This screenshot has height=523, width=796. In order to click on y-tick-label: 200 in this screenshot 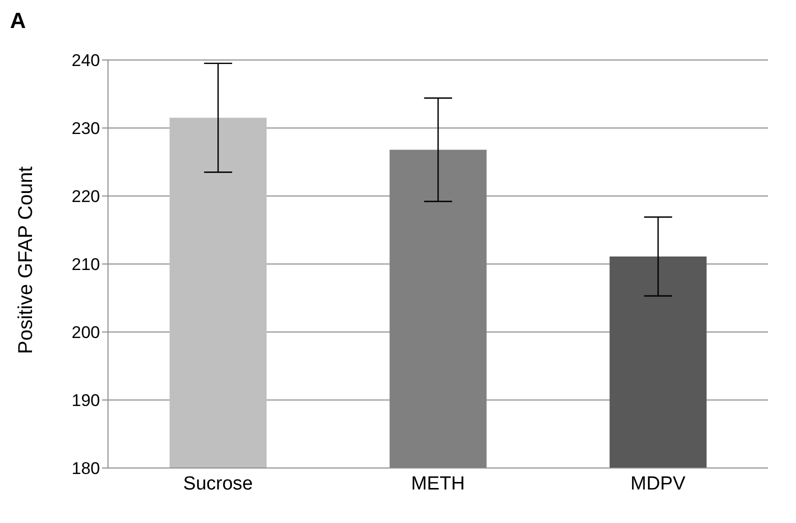, I will do `click(86, 332)`.